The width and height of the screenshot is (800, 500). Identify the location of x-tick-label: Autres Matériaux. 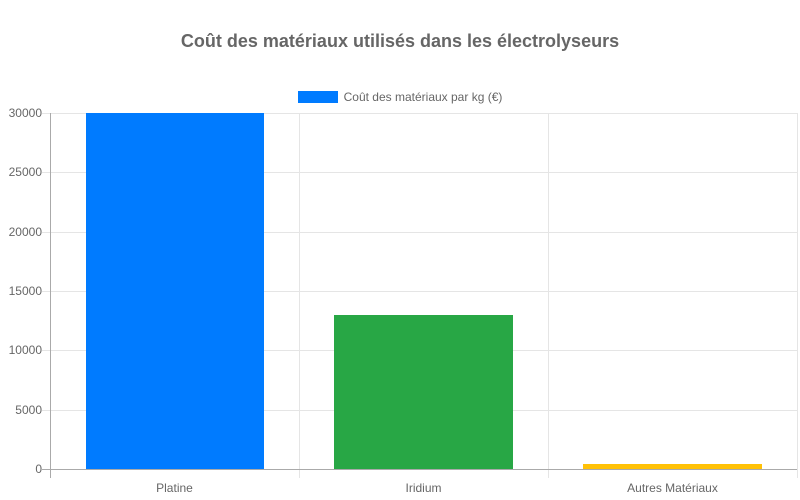
(672, 488).